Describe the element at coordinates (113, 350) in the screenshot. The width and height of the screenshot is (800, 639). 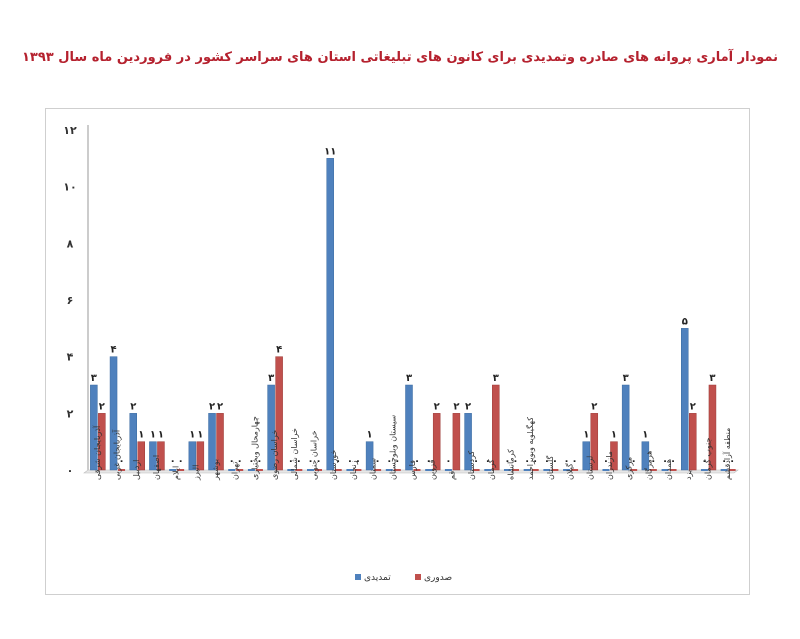
I see `data-label: ۴` at that location.